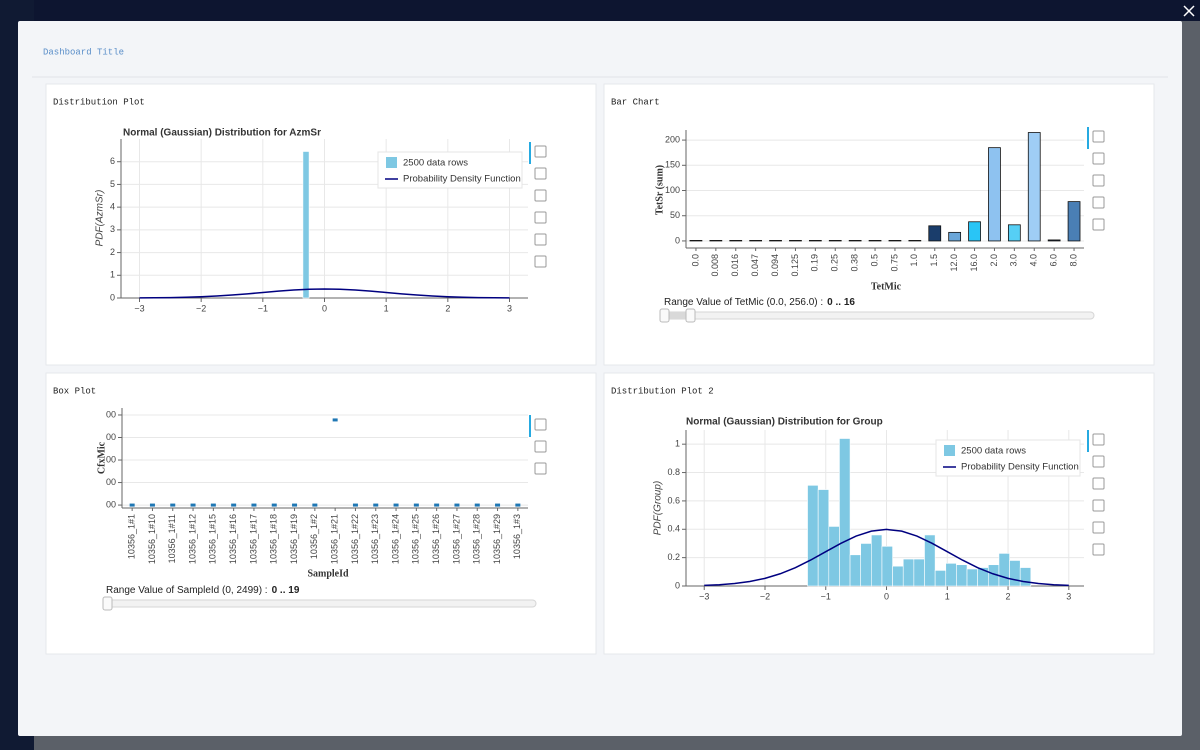 This screenshot has height=750, width=1200. What do you see at coordinates (416, 539) in the screenshot?
I see `x-tick-label: 10356_1#25` at bounding box center [416, 539].